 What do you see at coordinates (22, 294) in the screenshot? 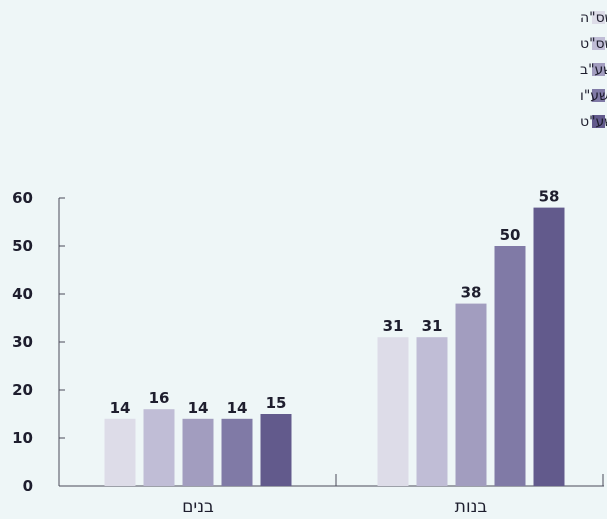
I see `y-tick-label: 40` at bounding box center [22, 294].